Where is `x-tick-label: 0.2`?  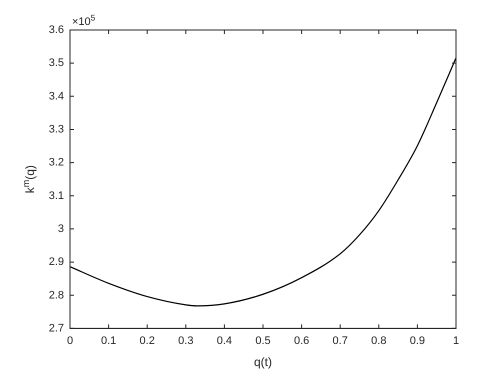
x-tick-label: 0.2 is located at coordinates (147, 341).